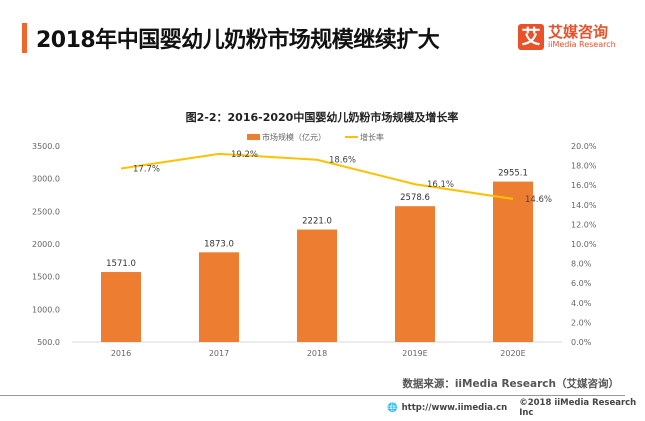 The image size is (645, 421). I want to click on right-axis-tick: 12.0%, so click(584, 224).